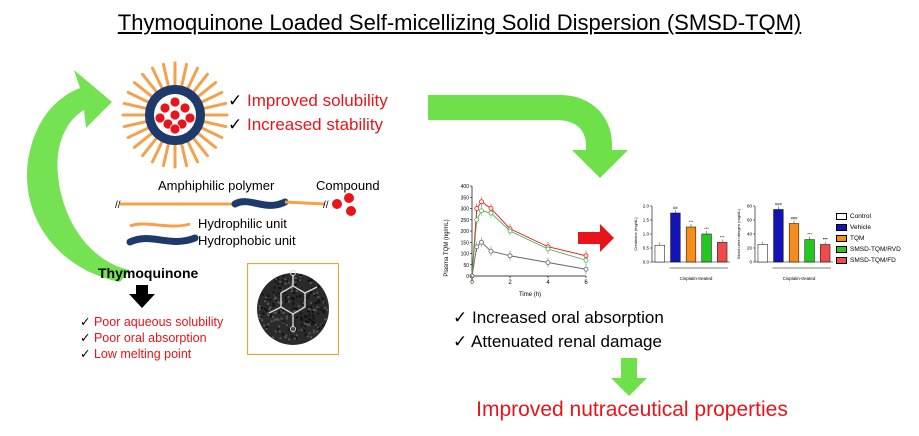 Image resolution: width=919 pixels, height=436 pixels. Describe the element at coordinates (142, 296) in the screenshot. I see `black-down-arrow` at that location.